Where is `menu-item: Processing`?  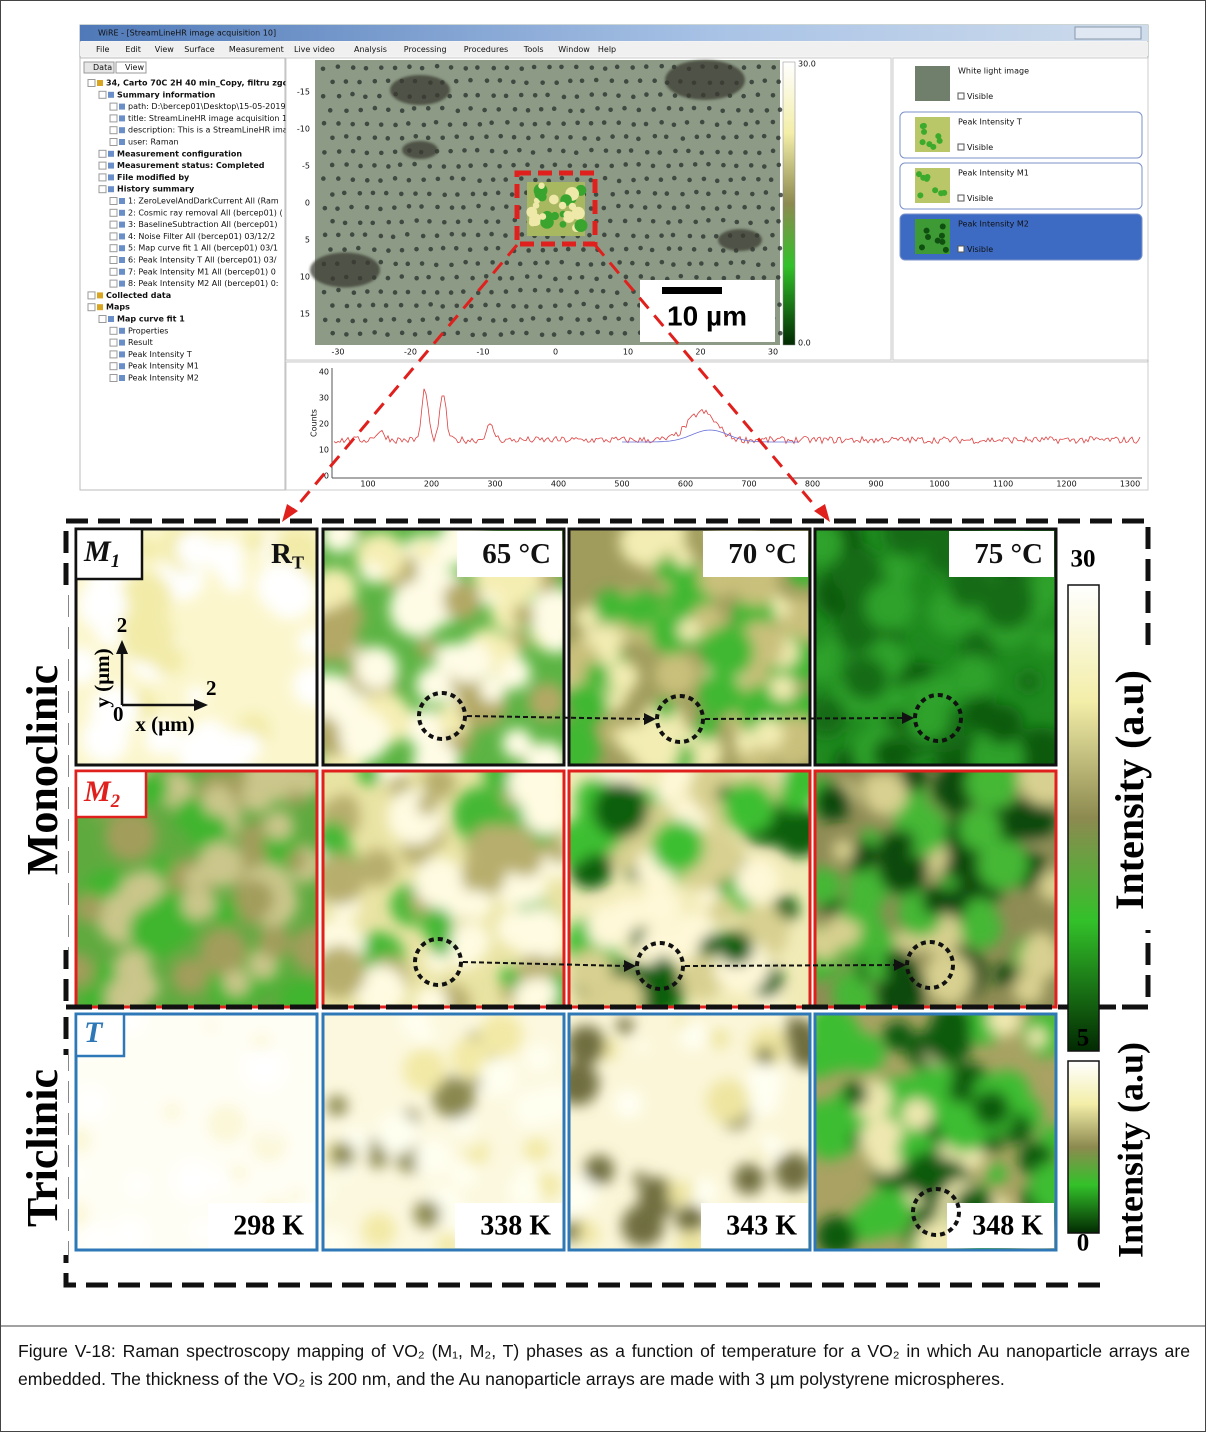
menu-item: Processing is located at coordinates (425, 49).